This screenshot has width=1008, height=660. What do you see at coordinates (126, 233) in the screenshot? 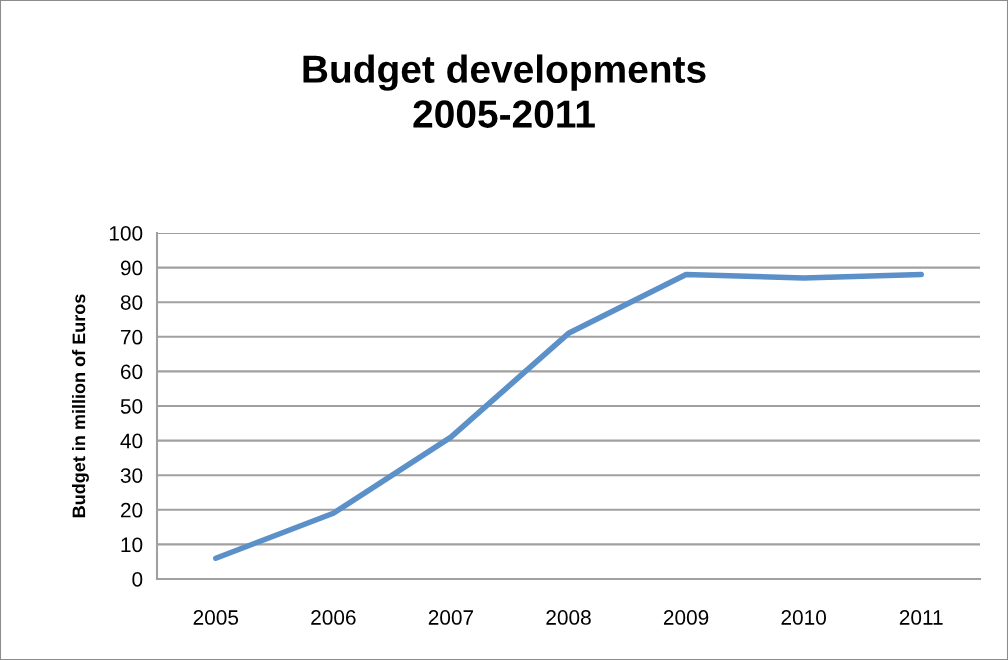
I see `y-tick-label: 100` at bounding box center [126, 233].